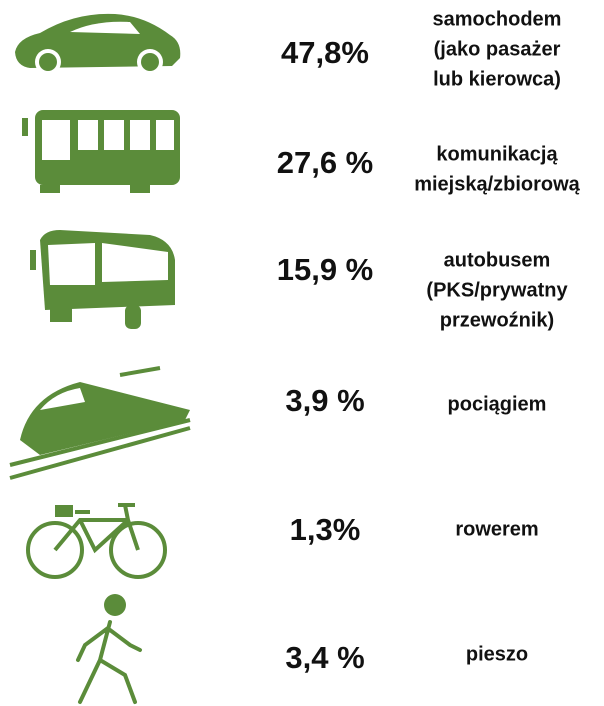 This screenshot has height=706, width=604. What do you see at coordinates (325, 529) in the screenshot?
I see `percentage: 1,3%` at bounding box center [325, 529].